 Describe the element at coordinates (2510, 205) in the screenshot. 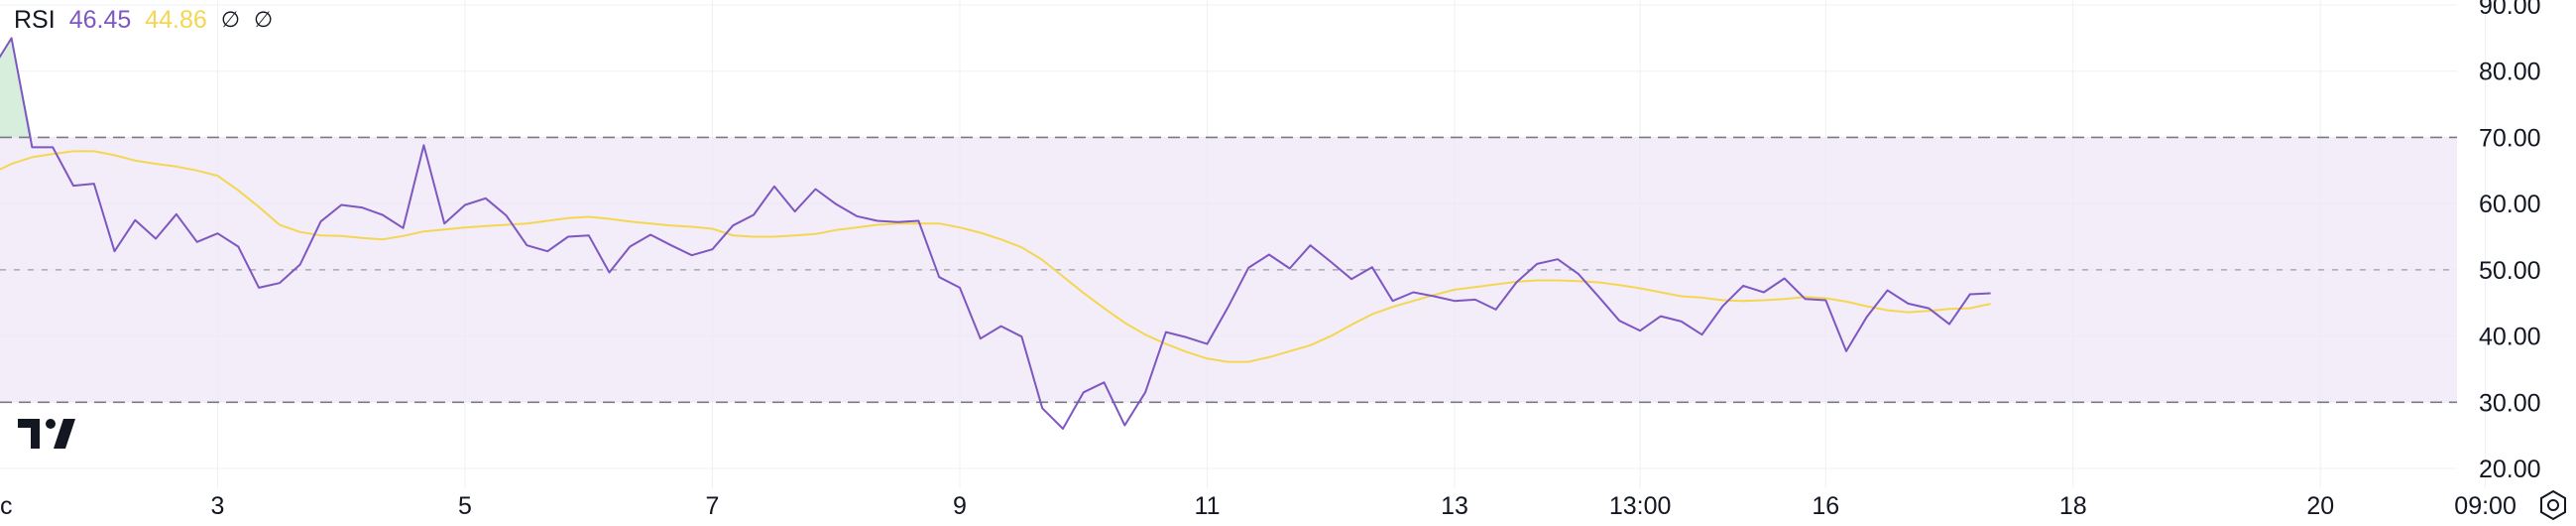

I see `y-tick-label: 60.00` at that location.